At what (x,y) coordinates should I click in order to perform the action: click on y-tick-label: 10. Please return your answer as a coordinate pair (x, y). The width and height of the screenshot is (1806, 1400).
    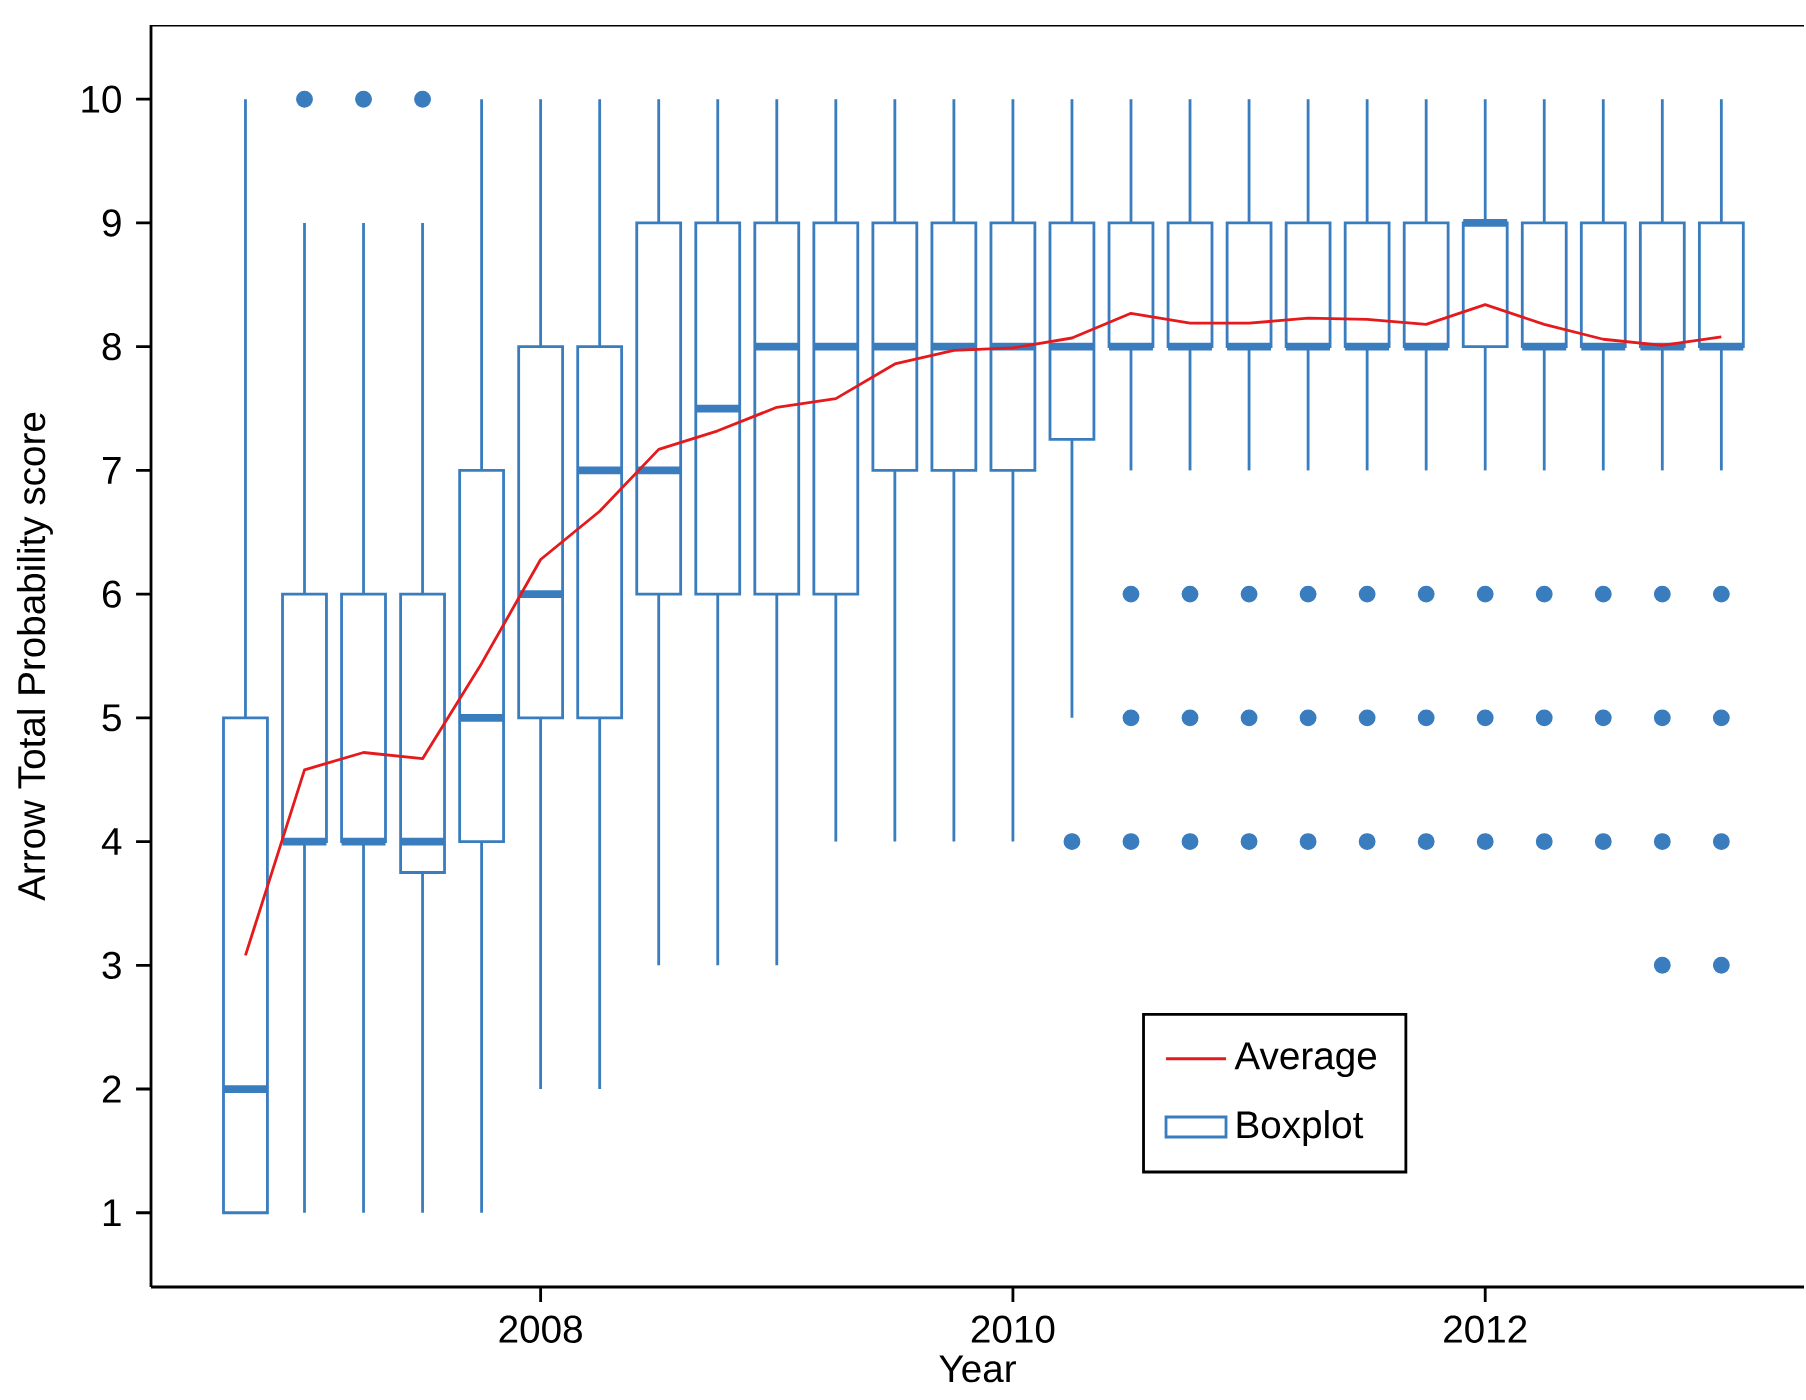
    Looking at the image, I should click on (101, 99).